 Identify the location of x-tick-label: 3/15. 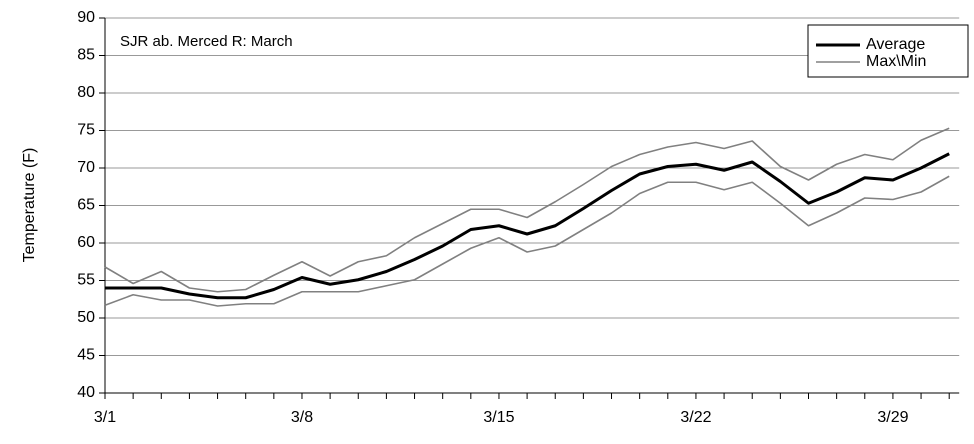
(498, 417).